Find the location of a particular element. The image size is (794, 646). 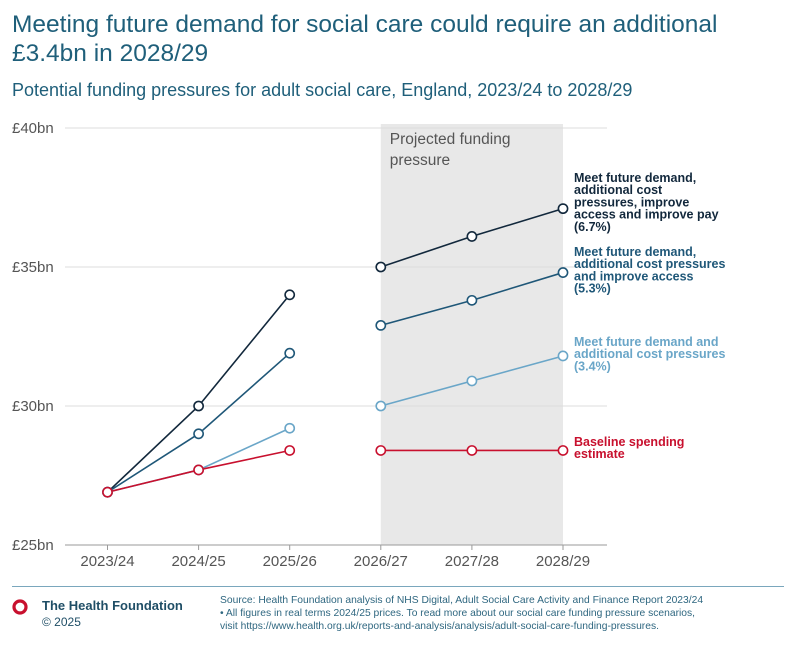

brand-name: The Health Foundation is located at coordinates (112, 605).